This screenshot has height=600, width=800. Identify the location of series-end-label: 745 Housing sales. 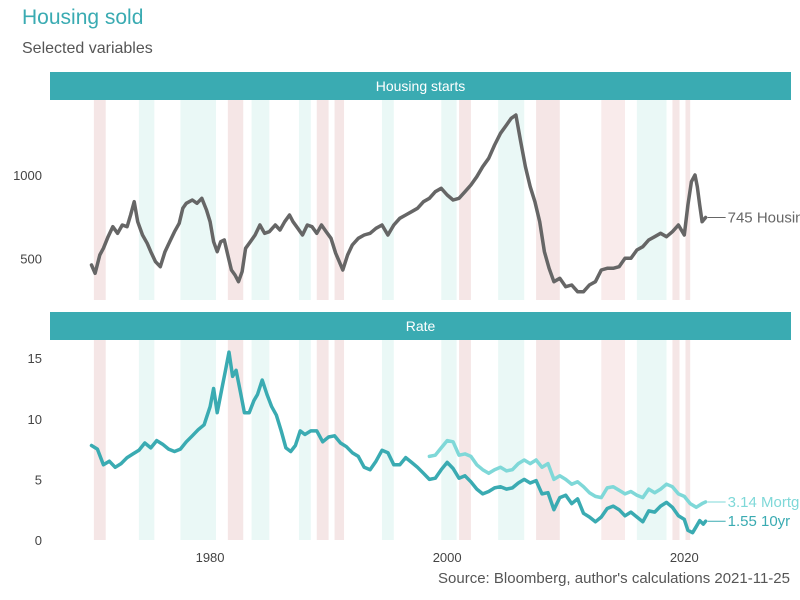
(764, 218).